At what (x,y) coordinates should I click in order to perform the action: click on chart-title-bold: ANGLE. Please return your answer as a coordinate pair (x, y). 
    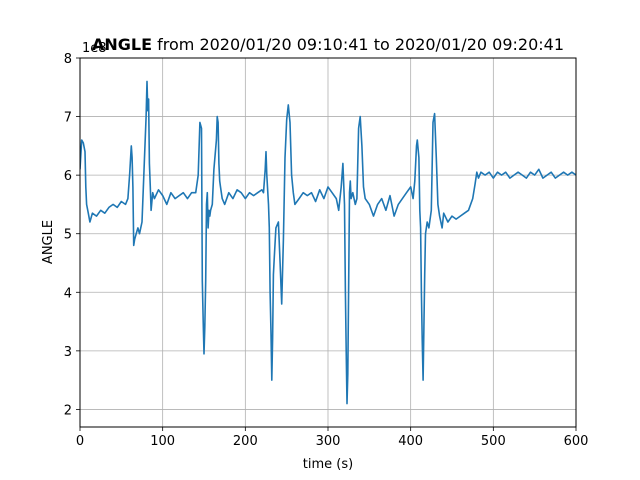
    Looking at the image, I should click on (122, 44).